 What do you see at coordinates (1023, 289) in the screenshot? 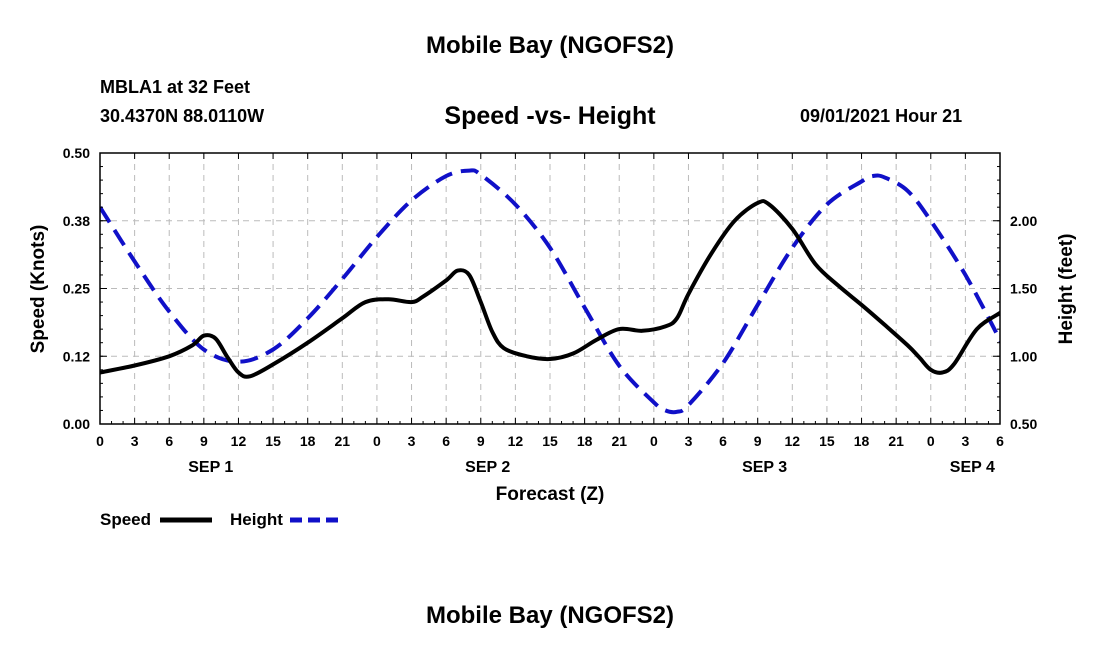
I see `y2-tick-label-2: 1.50` at bounding box center [1023, 289].